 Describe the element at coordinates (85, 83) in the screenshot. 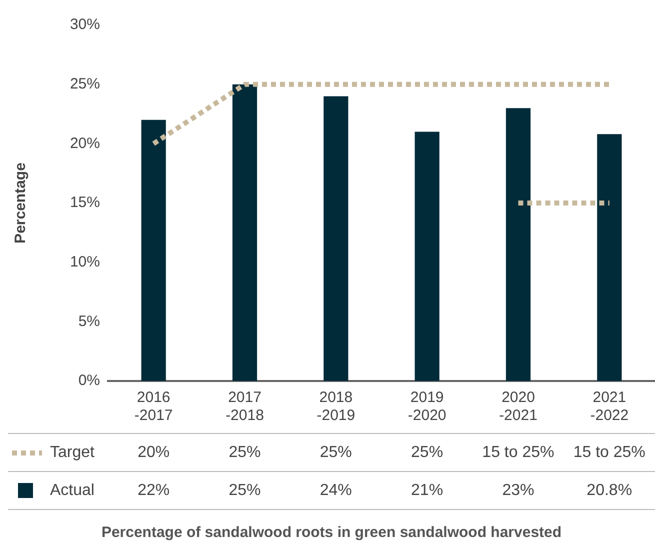

I see `y-tick-label: 25%` at that location.